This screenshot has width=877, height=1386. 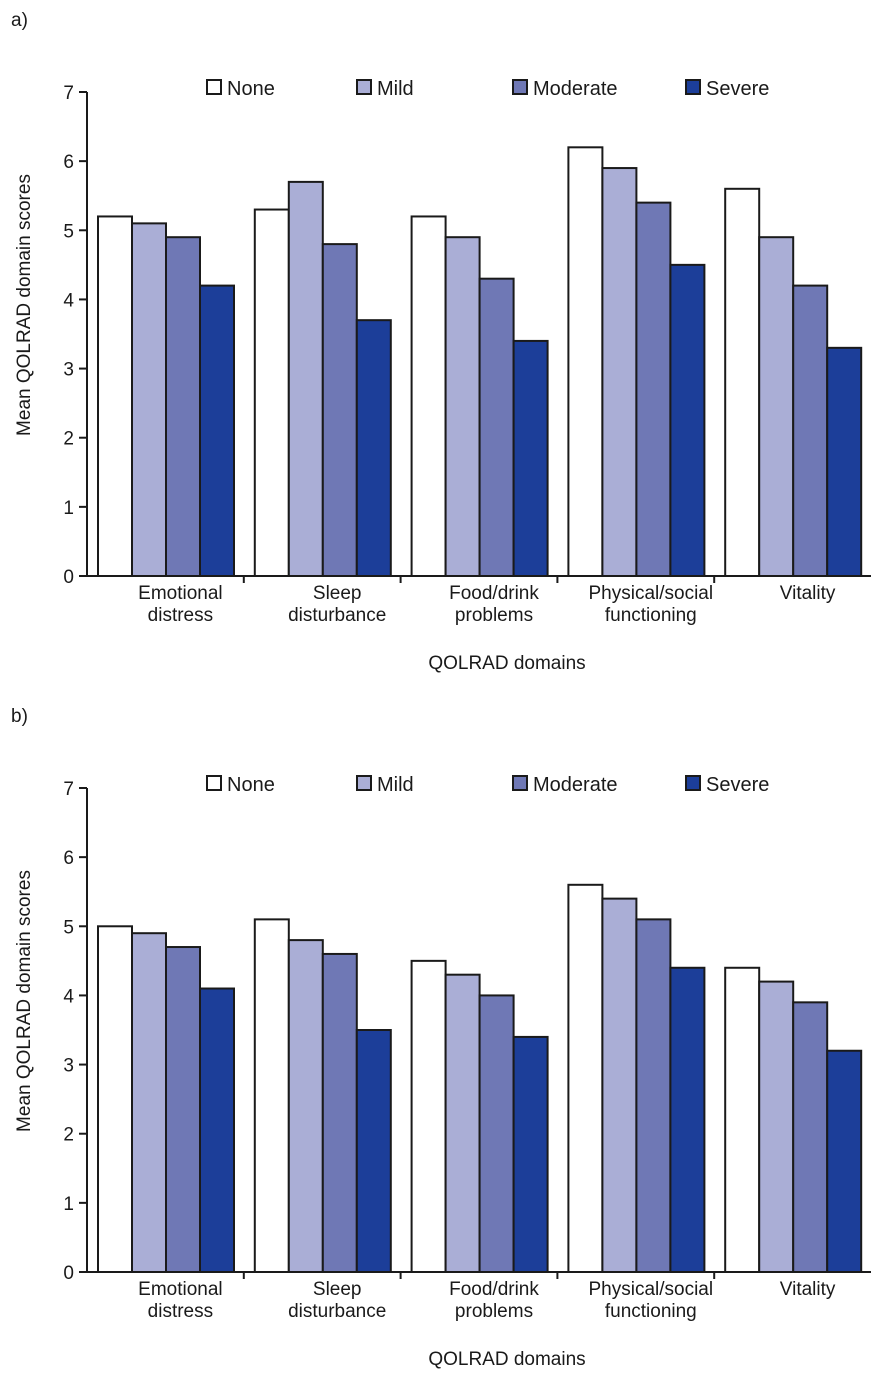 I want to click on panel-label: a), so click(x=19, y=20).